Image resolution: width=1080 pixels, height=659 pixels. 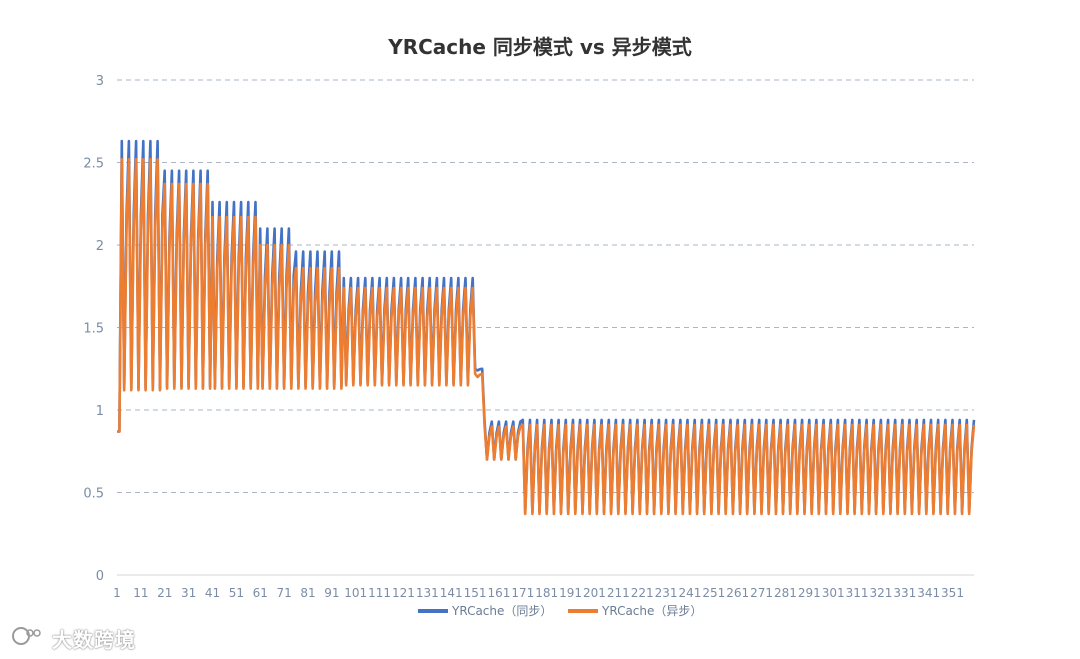 I want to click on watermark: 大数跨境, so click(x=74, y=638).